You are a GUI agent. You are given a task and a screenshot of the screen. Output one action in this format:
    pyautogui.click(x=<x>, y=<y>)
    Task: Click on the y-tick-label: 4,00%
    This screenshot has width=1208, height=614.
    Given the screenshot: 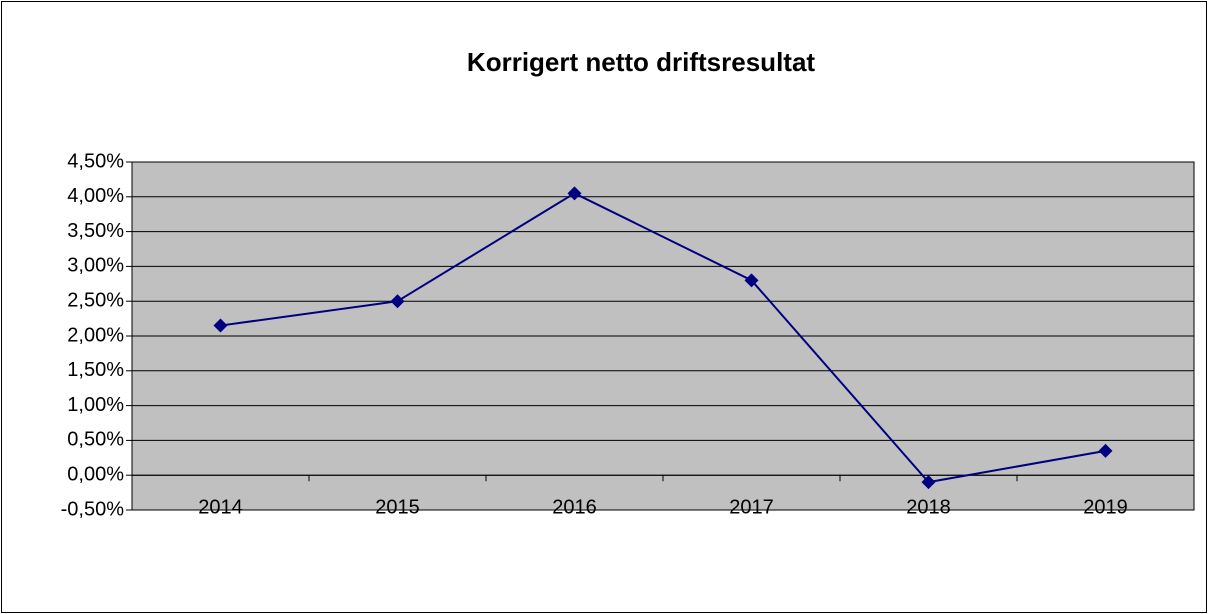 What is the action you would take?
    pyautogui.click(x=95, y=196)
    